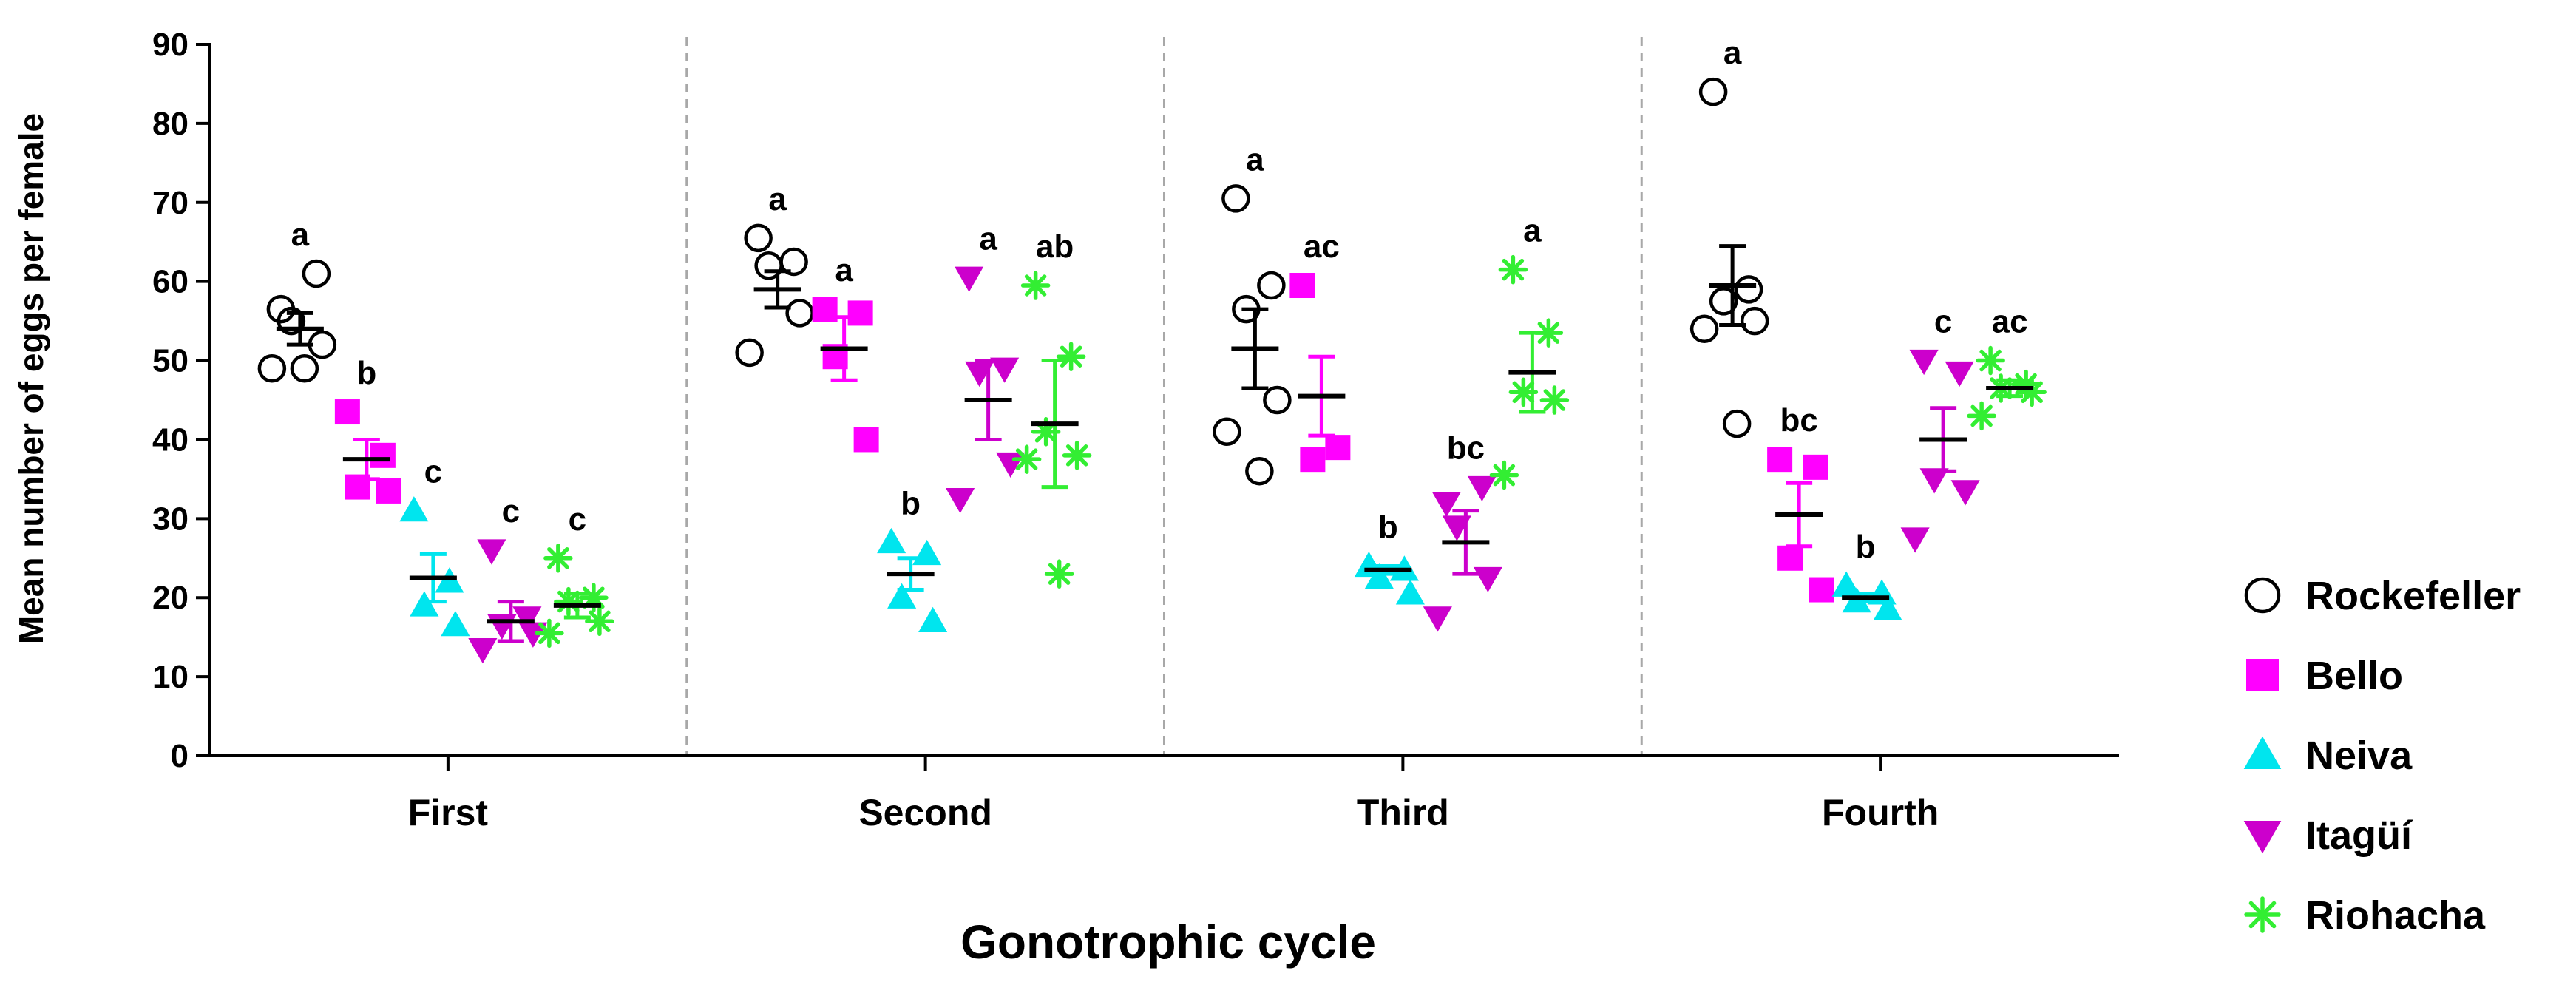 Image resolution: width=2576 pixels, height=982 pixels. What do you see at coordinates (170, 282) in the screenshot?
I see `y-tick-label: 60` at bounding box center [170, 282].